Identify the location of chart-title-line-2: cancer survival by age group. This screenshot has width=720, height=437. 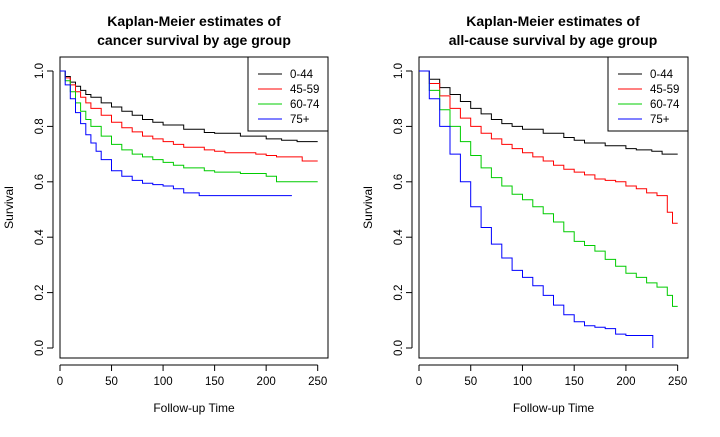
(194, 40).